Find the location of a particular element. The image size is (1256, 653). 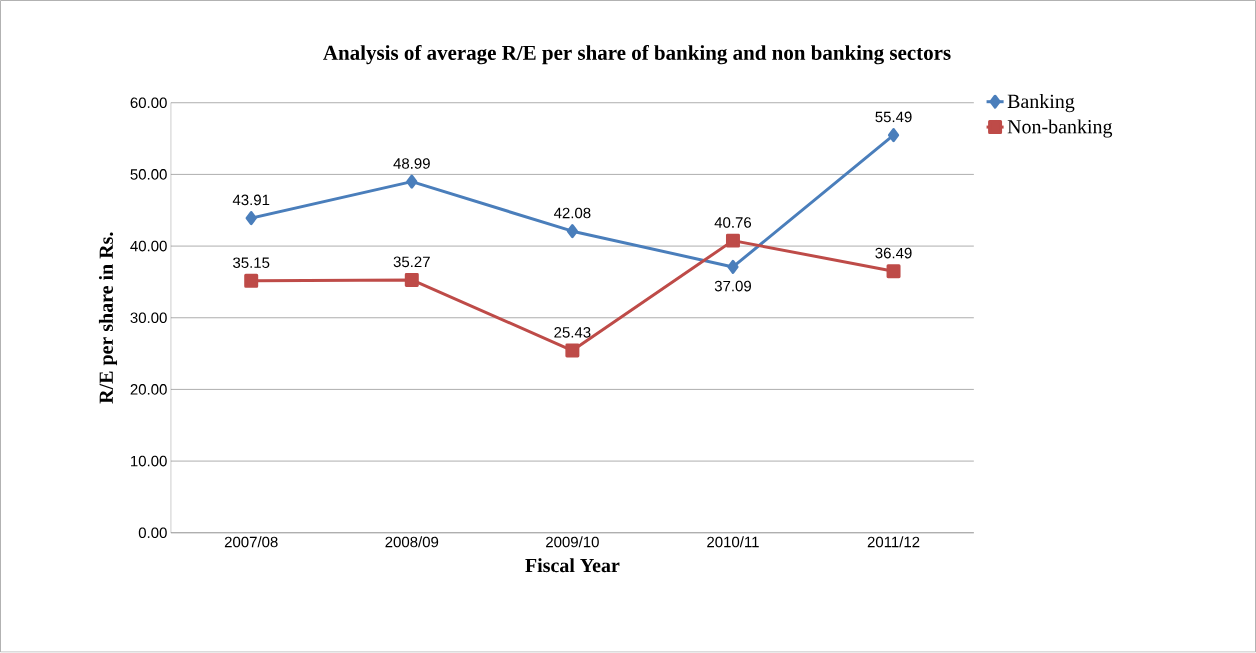

y-tick-label: 30.00 is located at coordinates (148, 318).